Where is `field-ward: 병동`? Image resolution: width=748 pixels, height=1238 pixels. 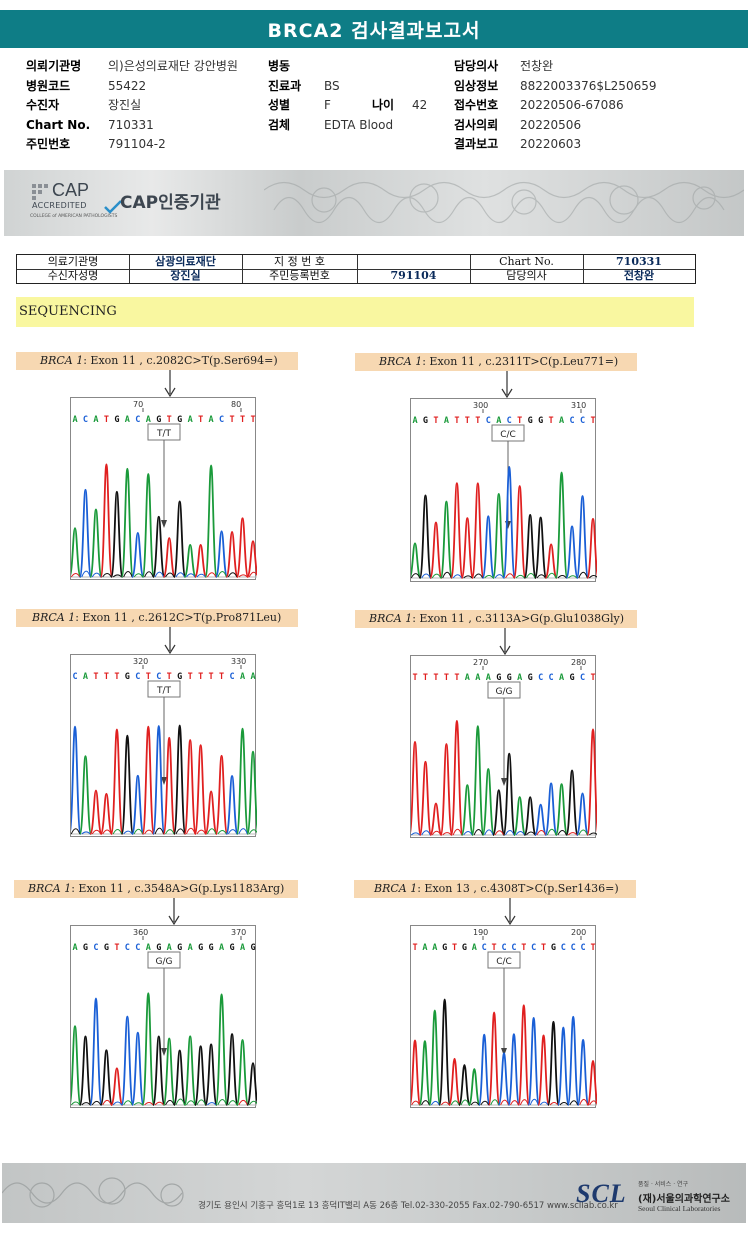 field-ward: 병동 is located at coordinates (364, 67).